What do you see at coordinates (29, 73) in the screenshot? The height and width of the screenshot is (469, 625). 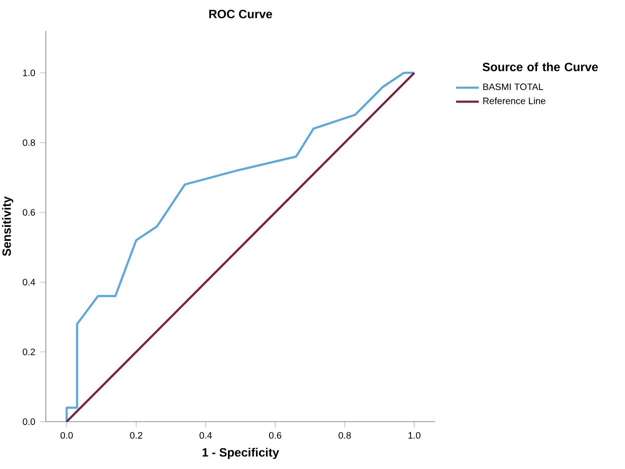 I see `y-tick-label: 1.0` at bounding box center [29, 73].